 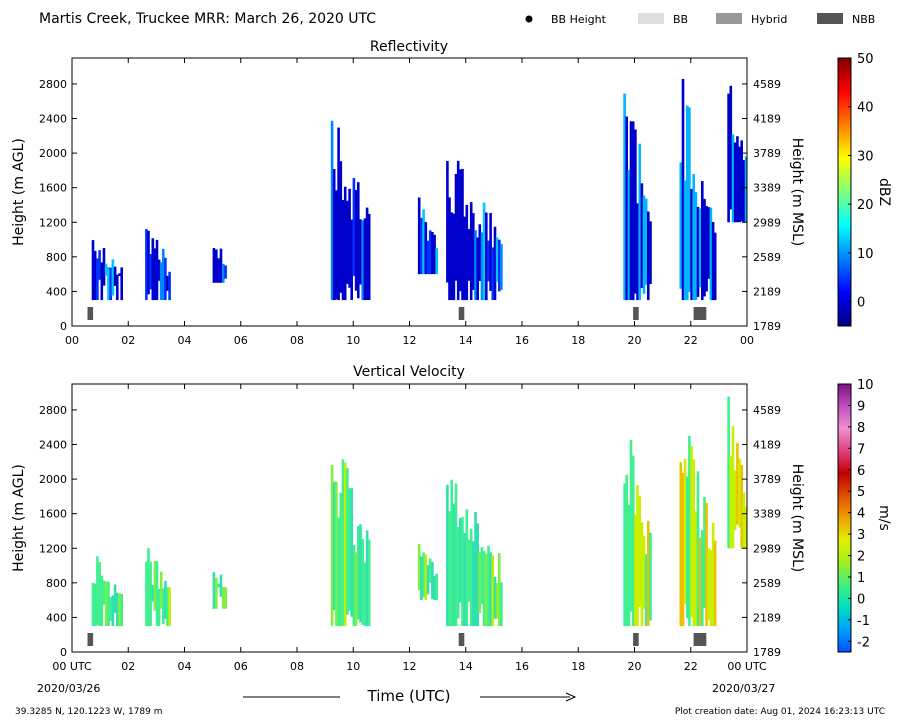 What do you see at coordinates (743, 688) in the screenshot?
I see `end-date: 2020/03/27` at bounding box center [743, 688].